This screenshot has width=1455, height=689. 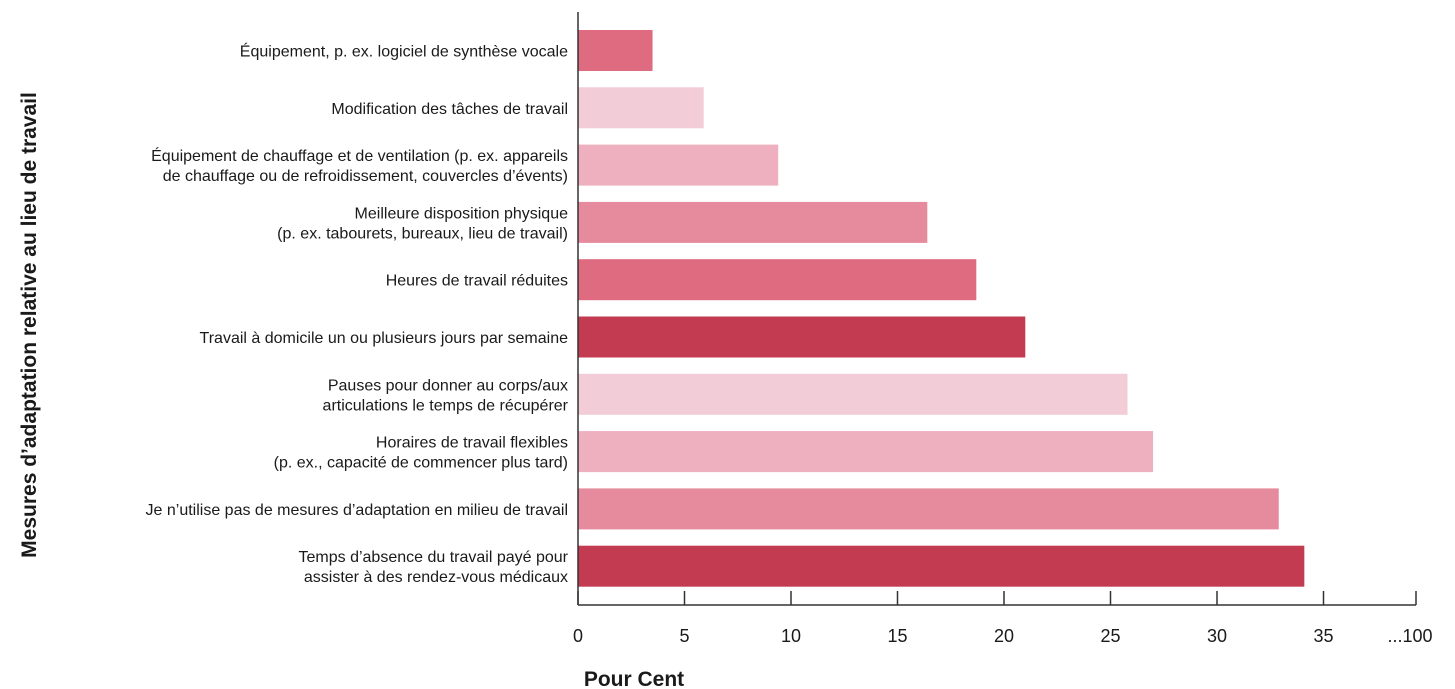 I want to click on category-label-line: Temps d’absence du travail payé pour, so click(x=434, y=557).